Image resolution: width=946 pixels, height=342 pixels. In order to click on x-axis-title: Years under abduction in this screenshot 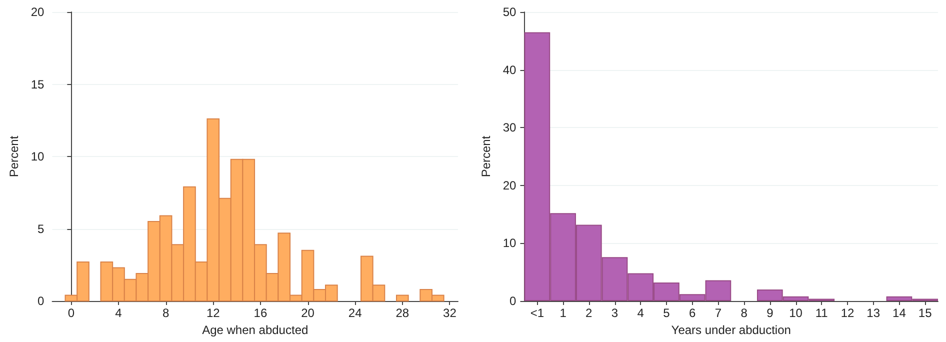, I will do `click(731, 329)`.